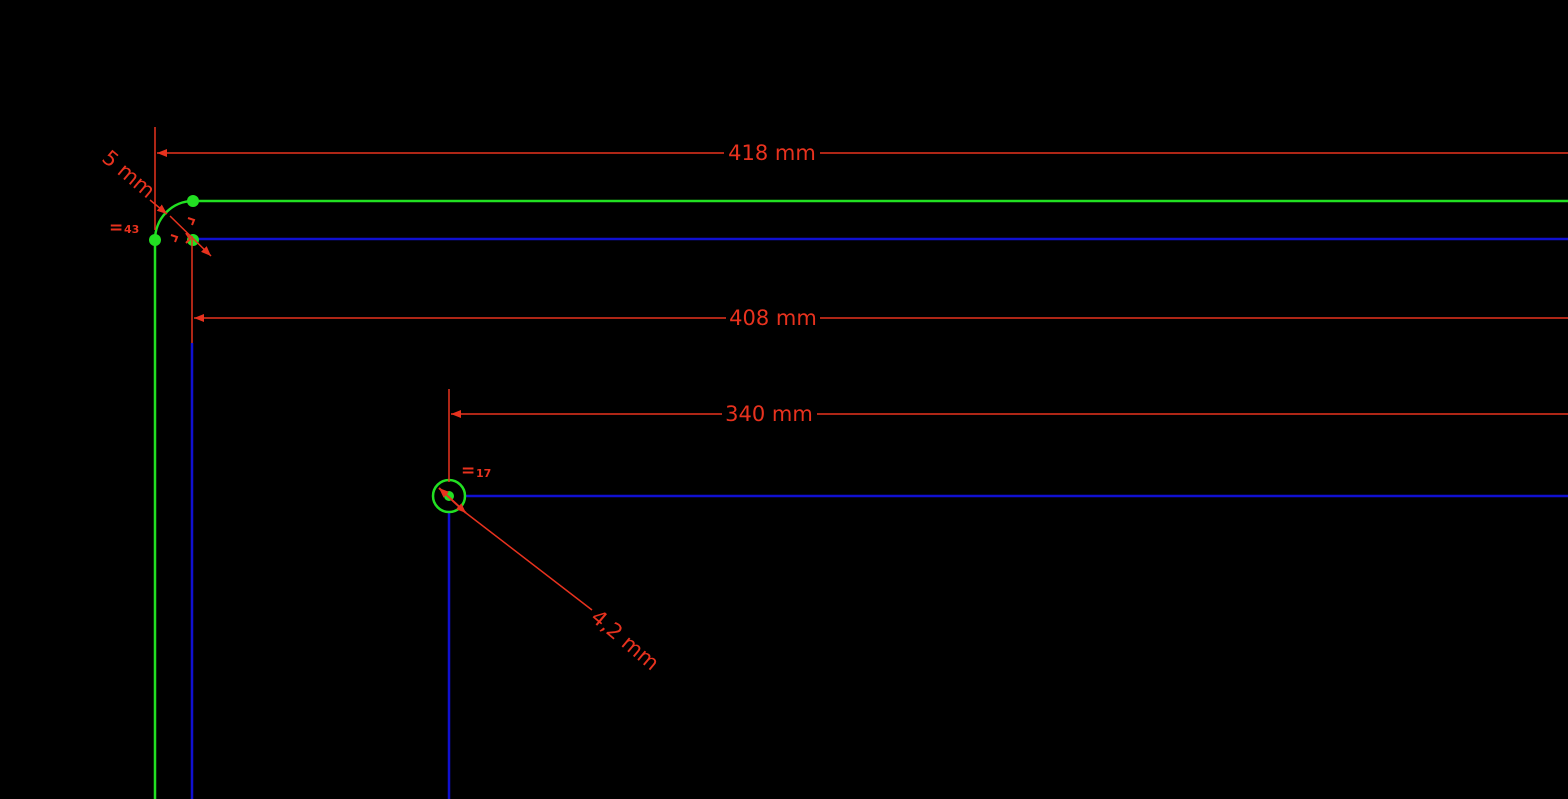 The image size is (1568, 799). What do you see at coordinates (861, 178) in the screenshot?
I see `dimension-top-width: 418 mm` at bounding box center [861, 178].